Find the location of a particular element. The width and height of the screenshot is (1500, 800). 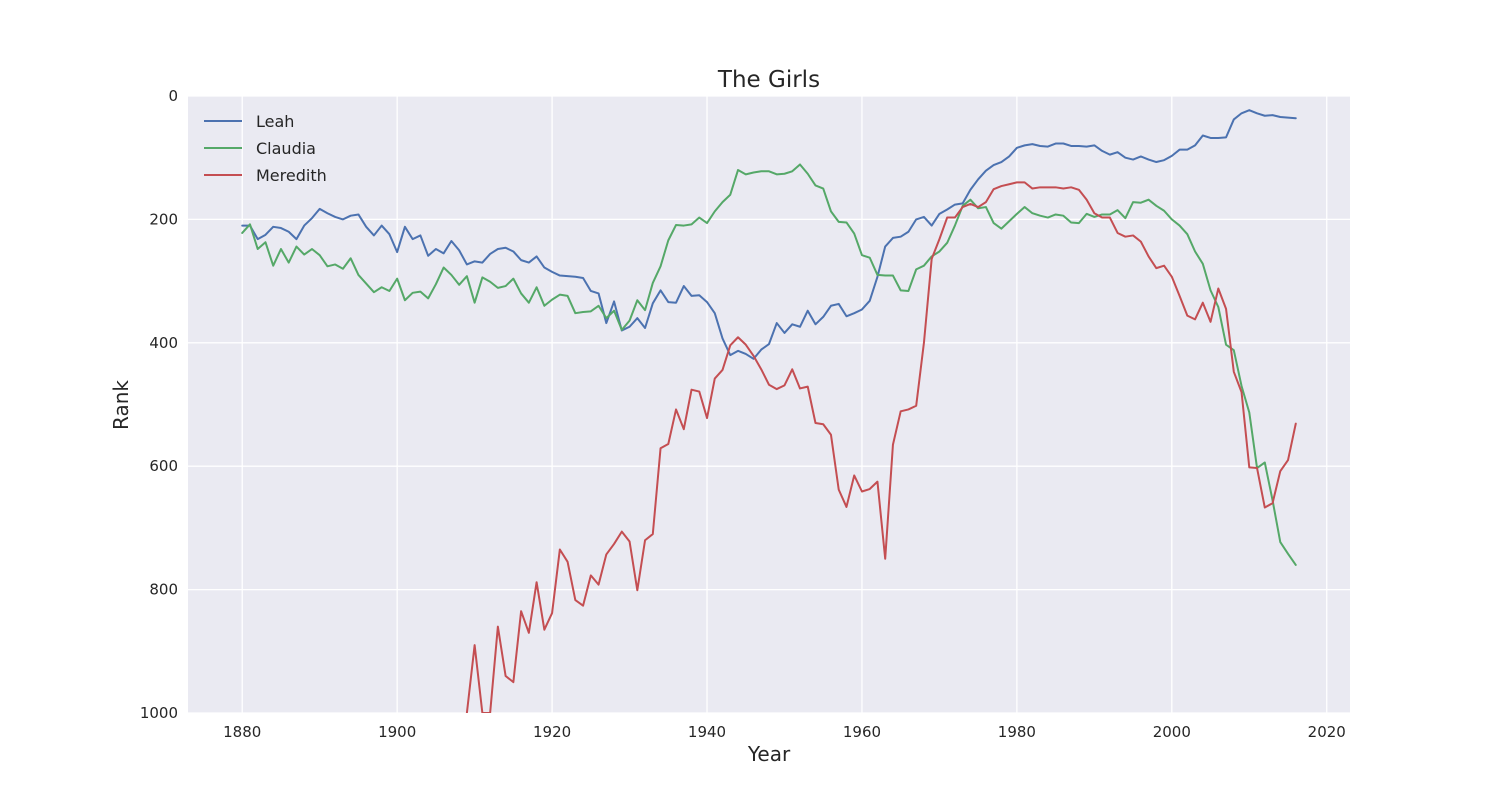

y-tick-label: 200 is located at coordinates (163, 219).